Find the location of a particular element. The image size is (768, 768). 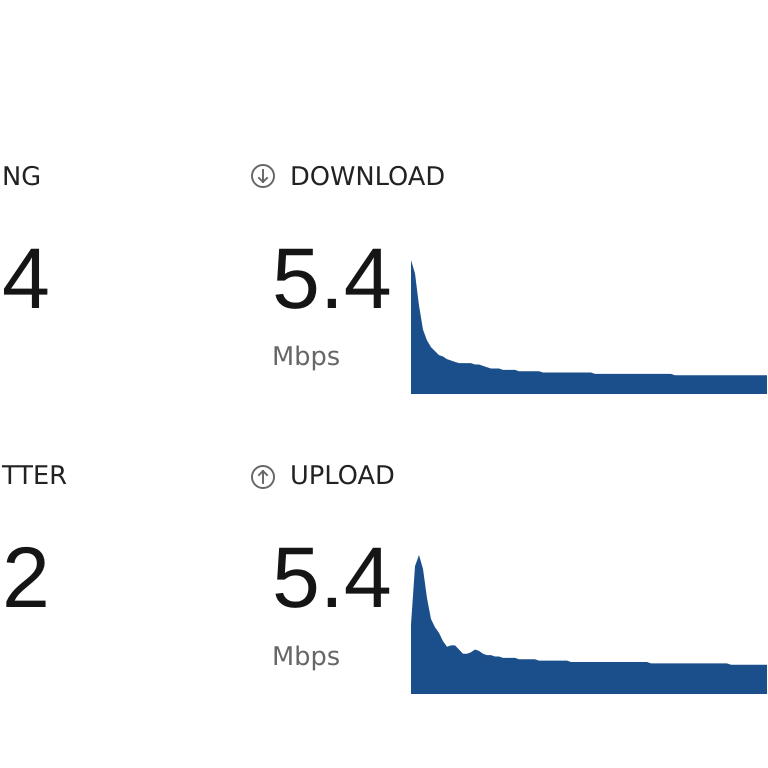

text: 2 is located at coordinates (26, 576).